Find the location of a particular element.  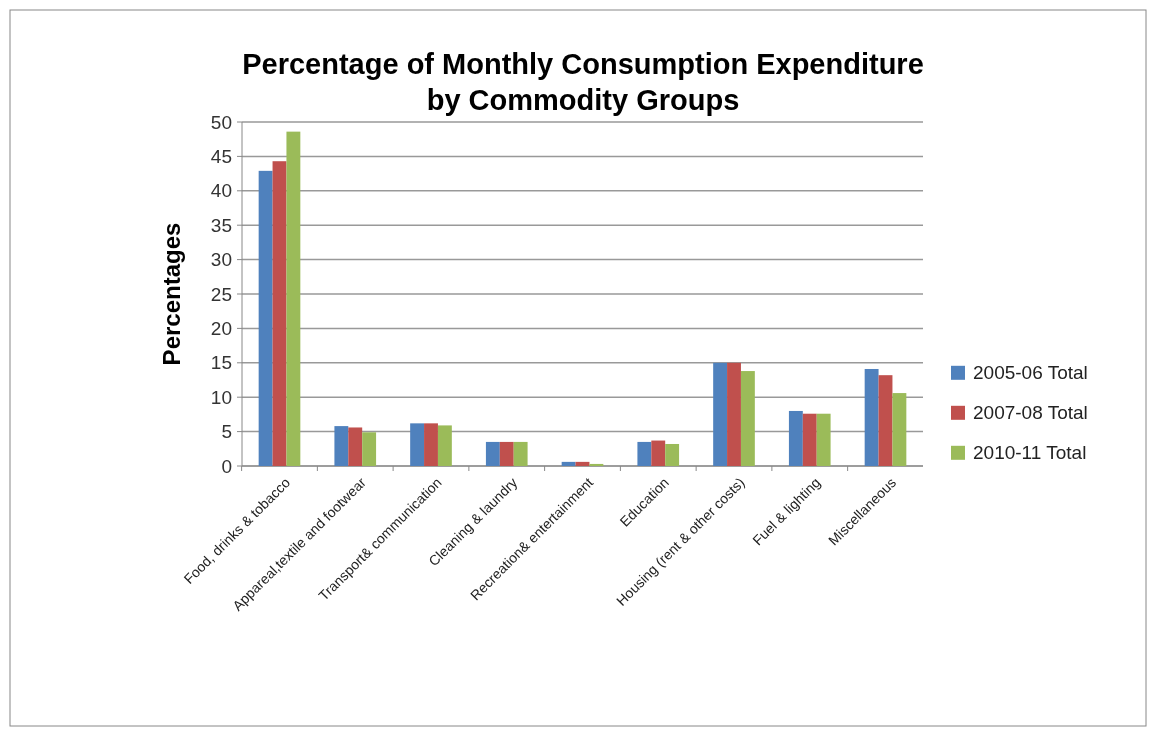

legend-label: 2010-11 Total is located at coordinates (1030, 453).